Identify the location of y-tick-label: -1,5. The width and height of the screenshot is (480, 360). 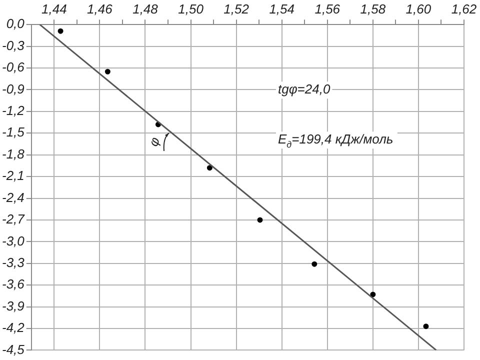
(14, 132).